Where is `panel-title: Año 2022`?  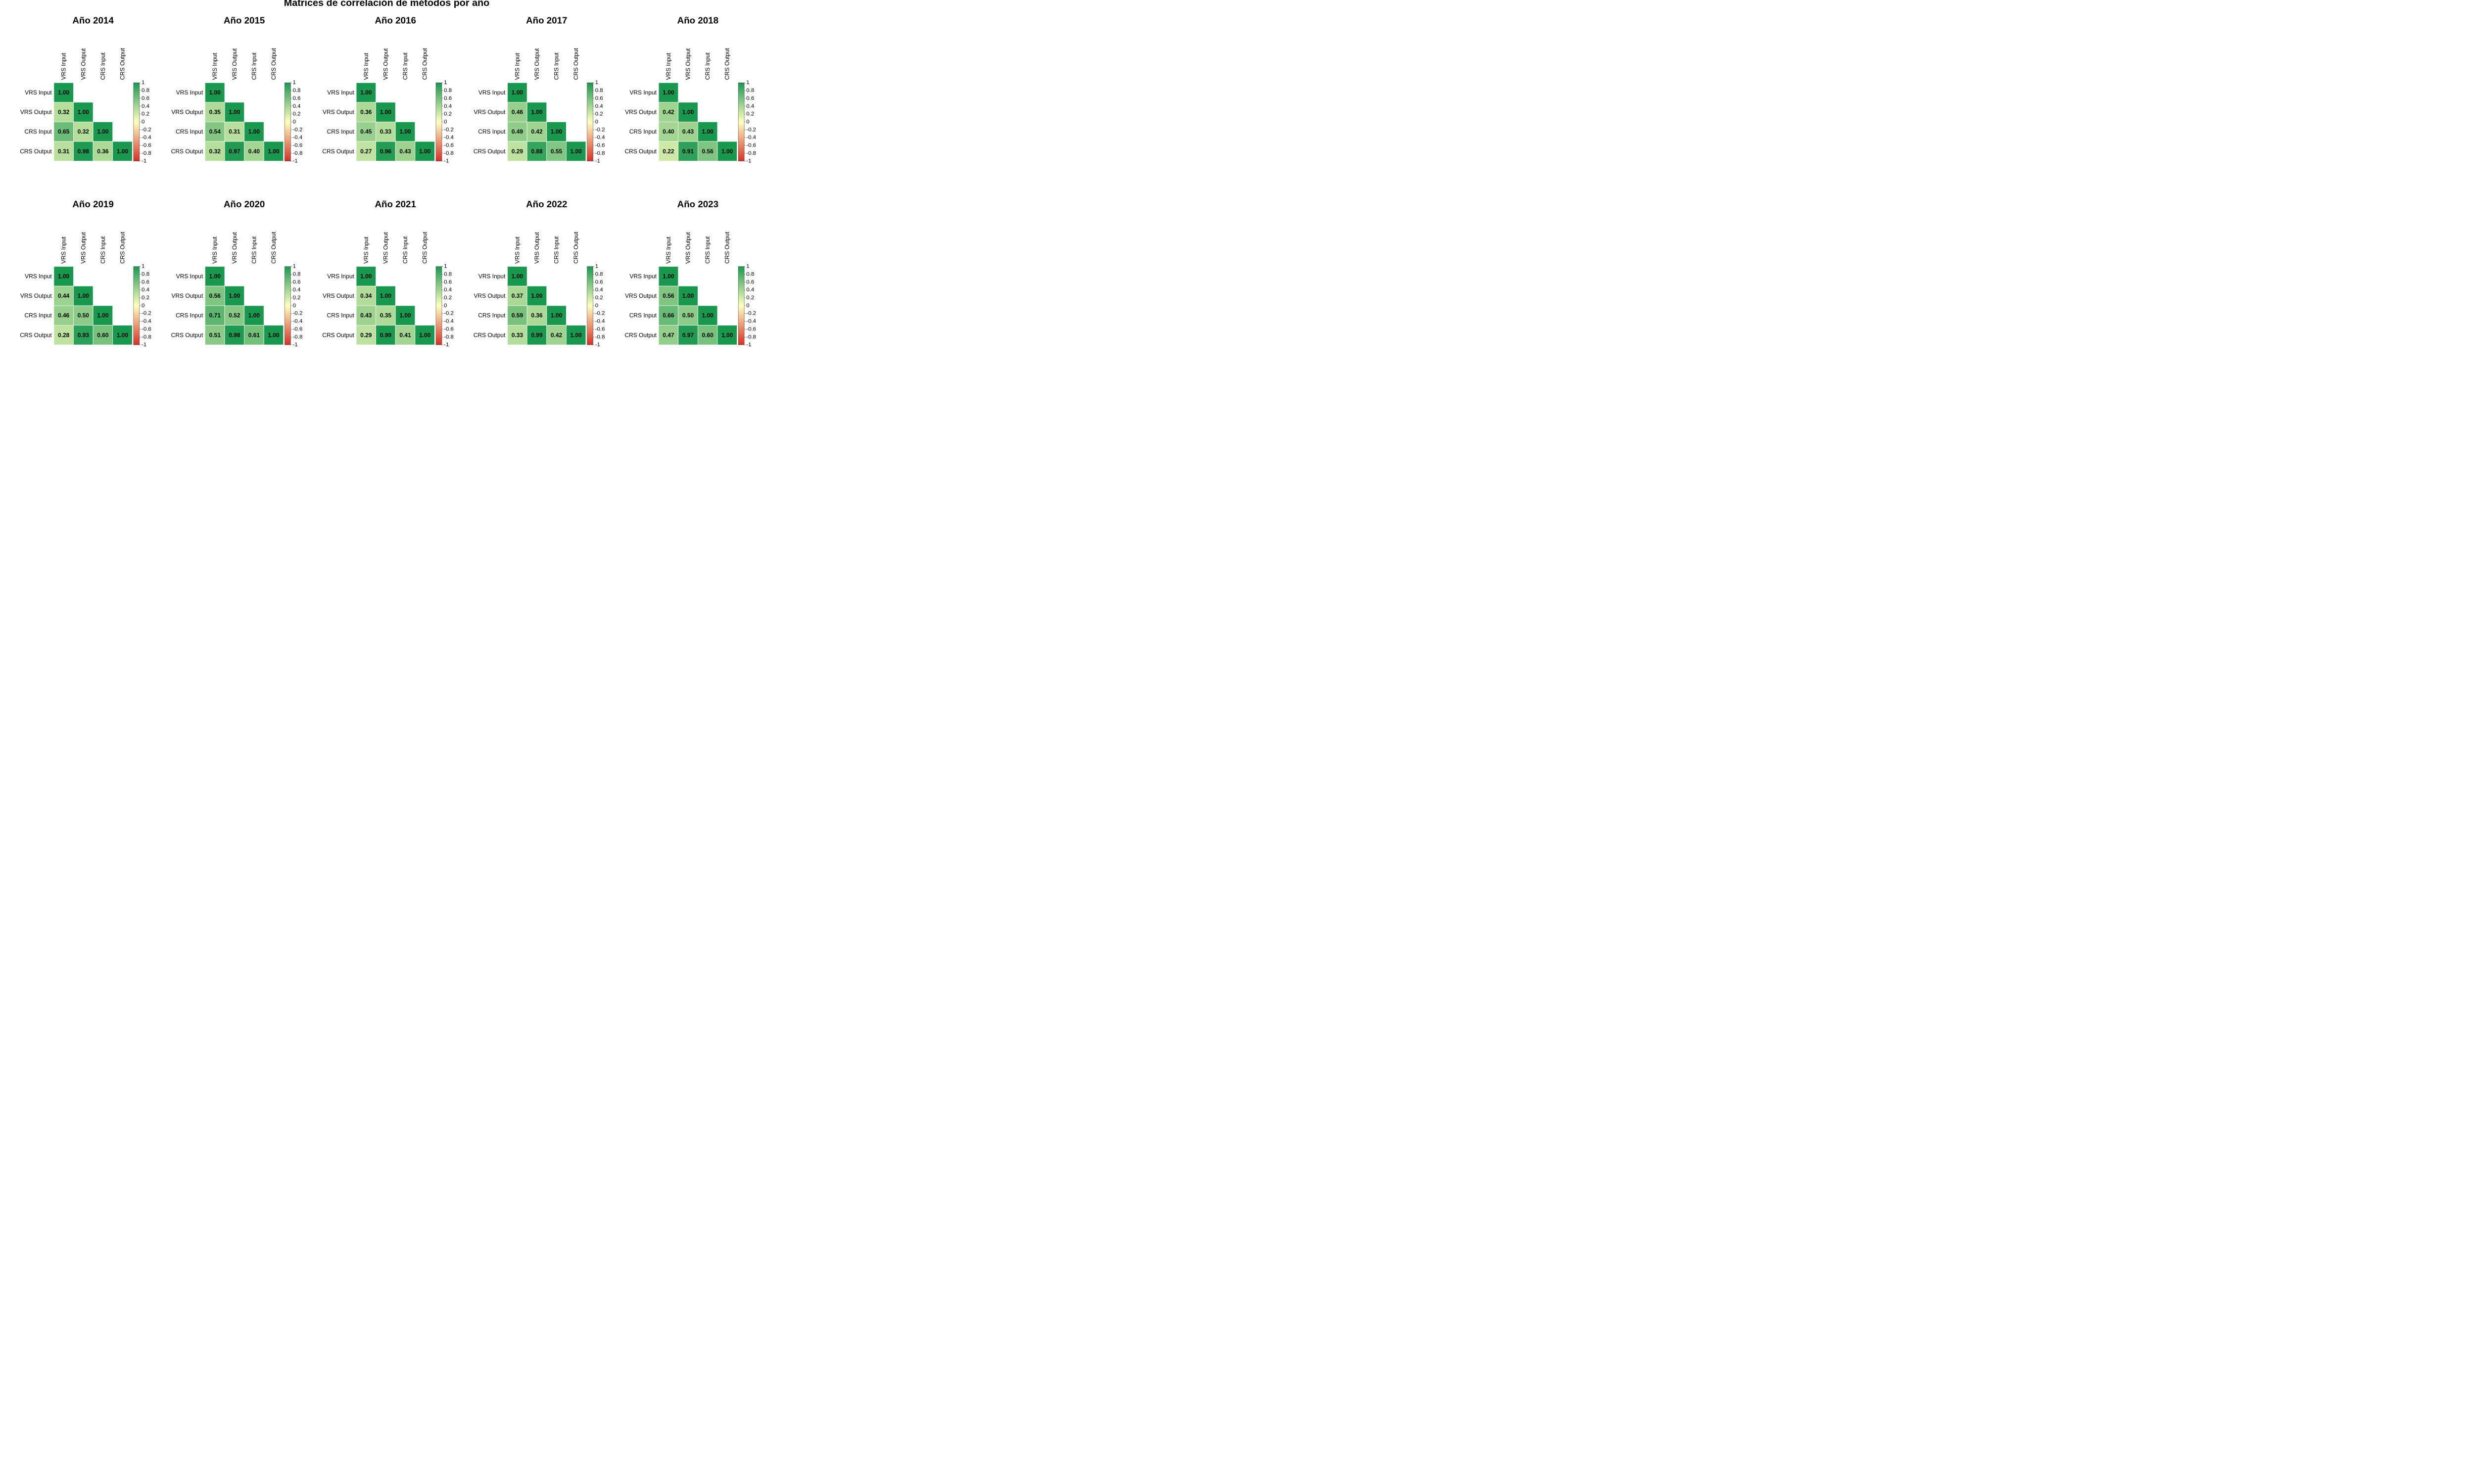 panel-title: Año 2022 is located at coordinates (547, 204).